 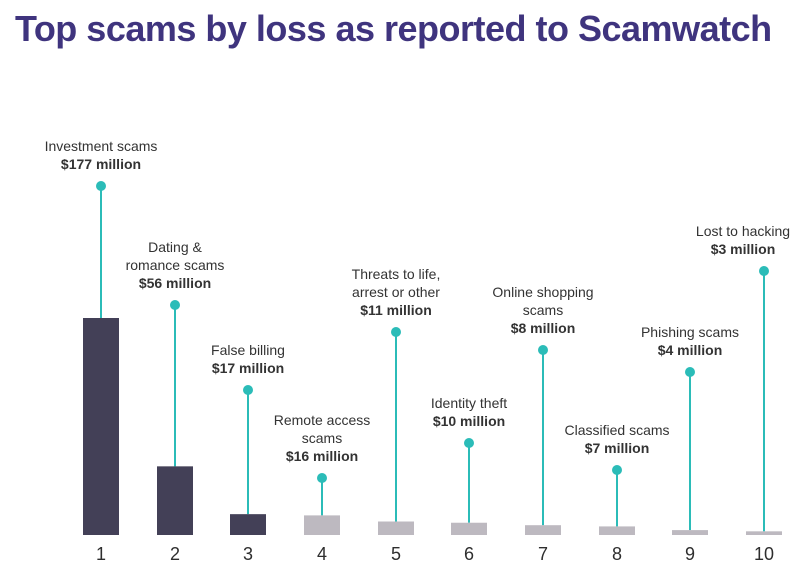 What do you see at coordinates (322, 438) in the screenshot?
I see `annotation-label-4: scams` at bounding box center [322, 438].